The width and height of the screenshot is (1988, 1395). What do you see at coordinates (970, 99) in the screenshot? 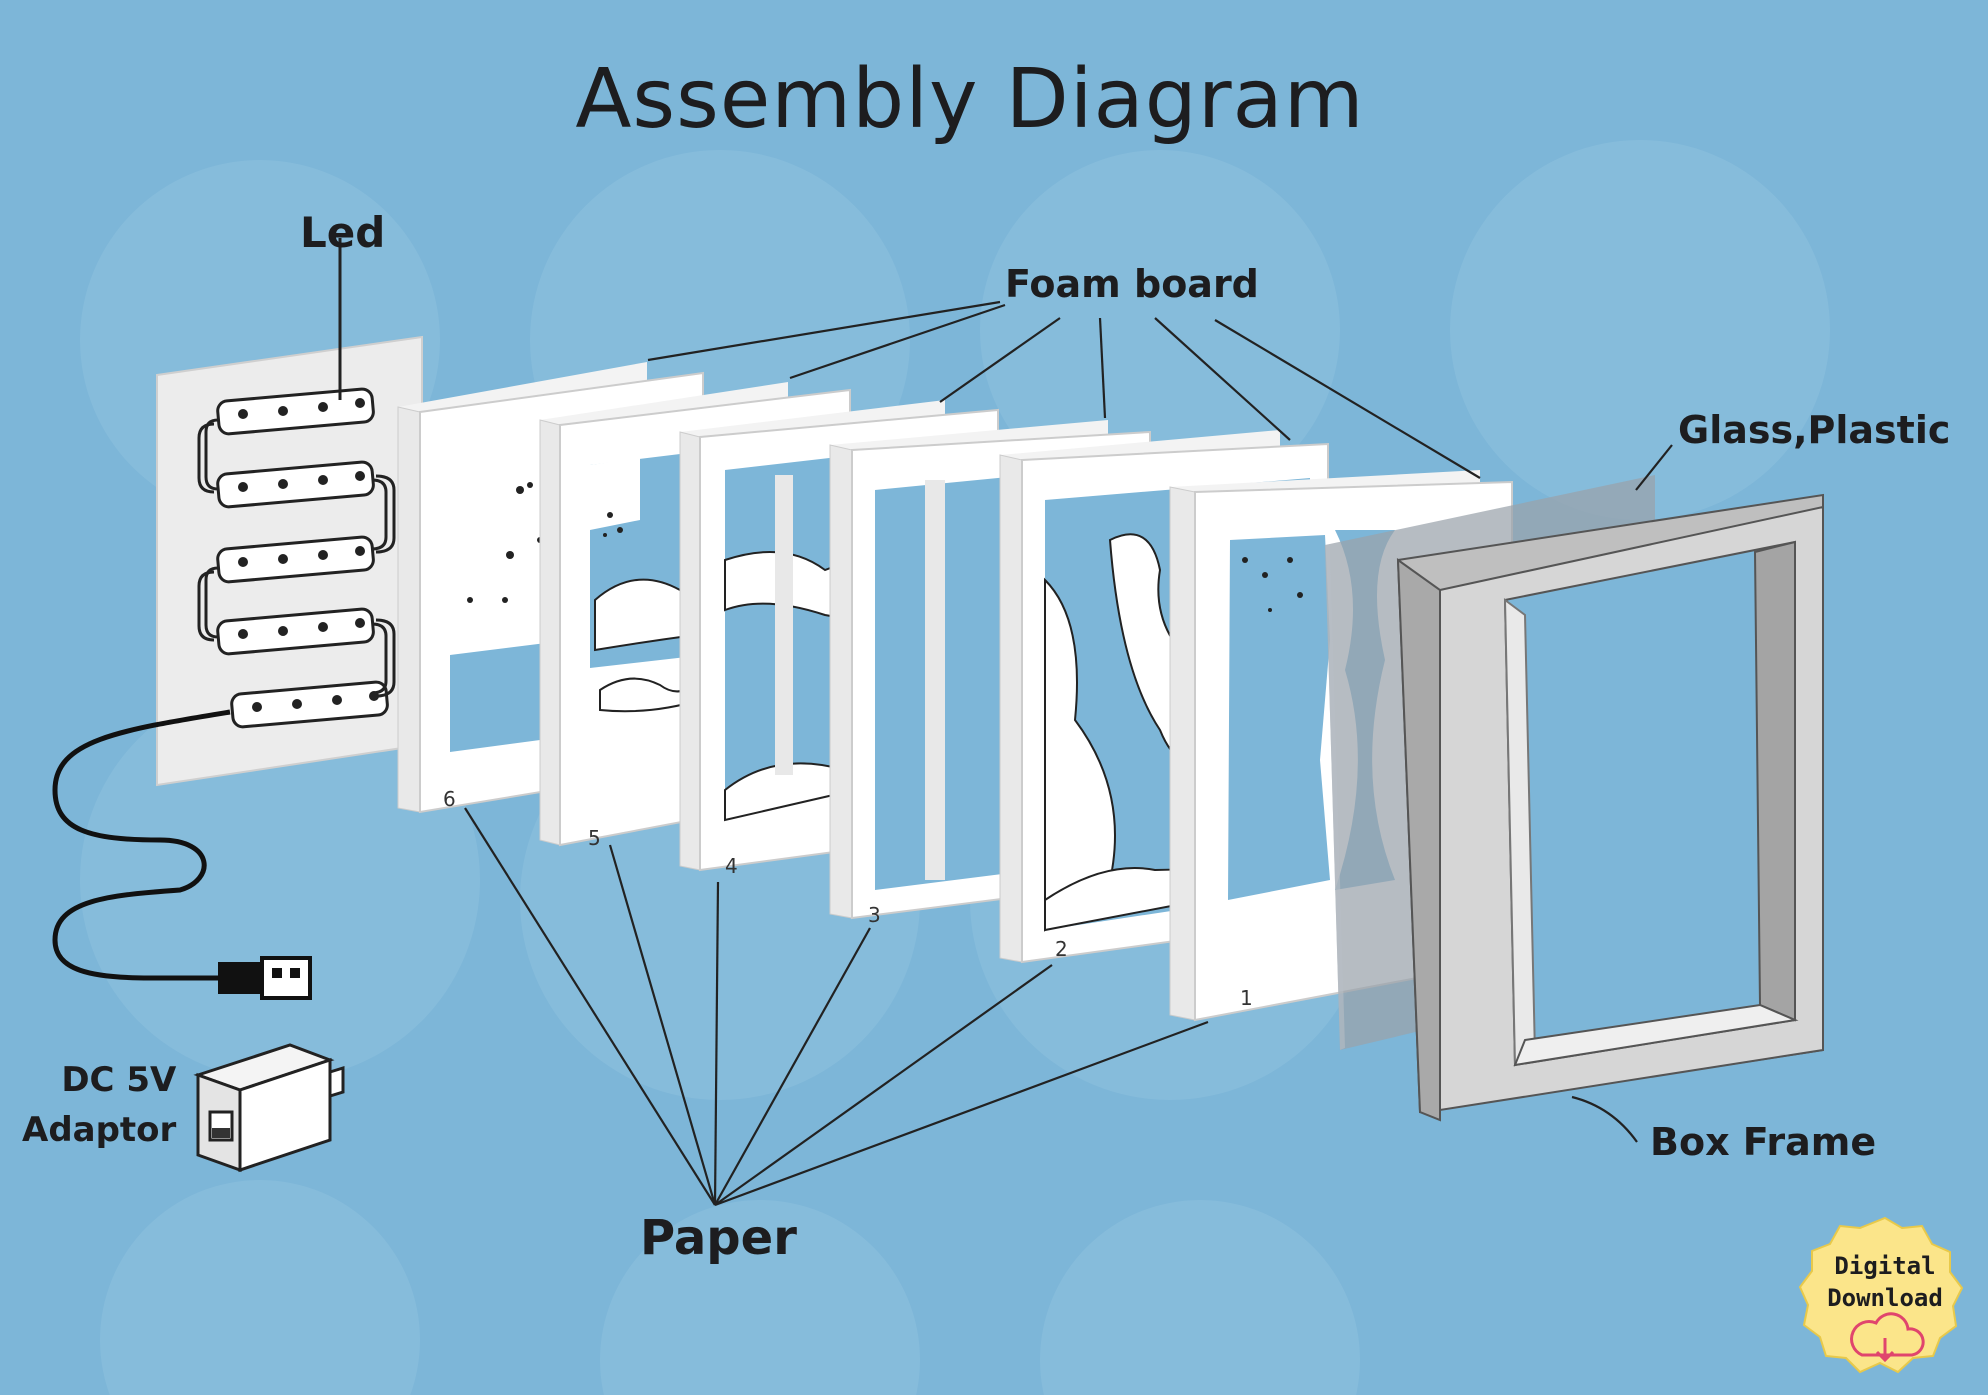
I see `diagram-title: Assembly Diagram` at bounding box center [970, 99].